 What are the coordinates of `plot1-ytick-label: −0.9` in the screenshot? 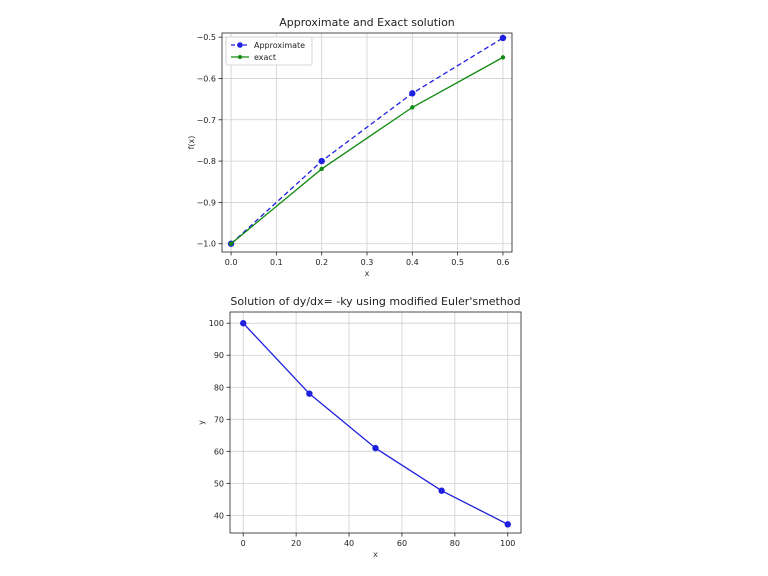 It's located at (206, 202).